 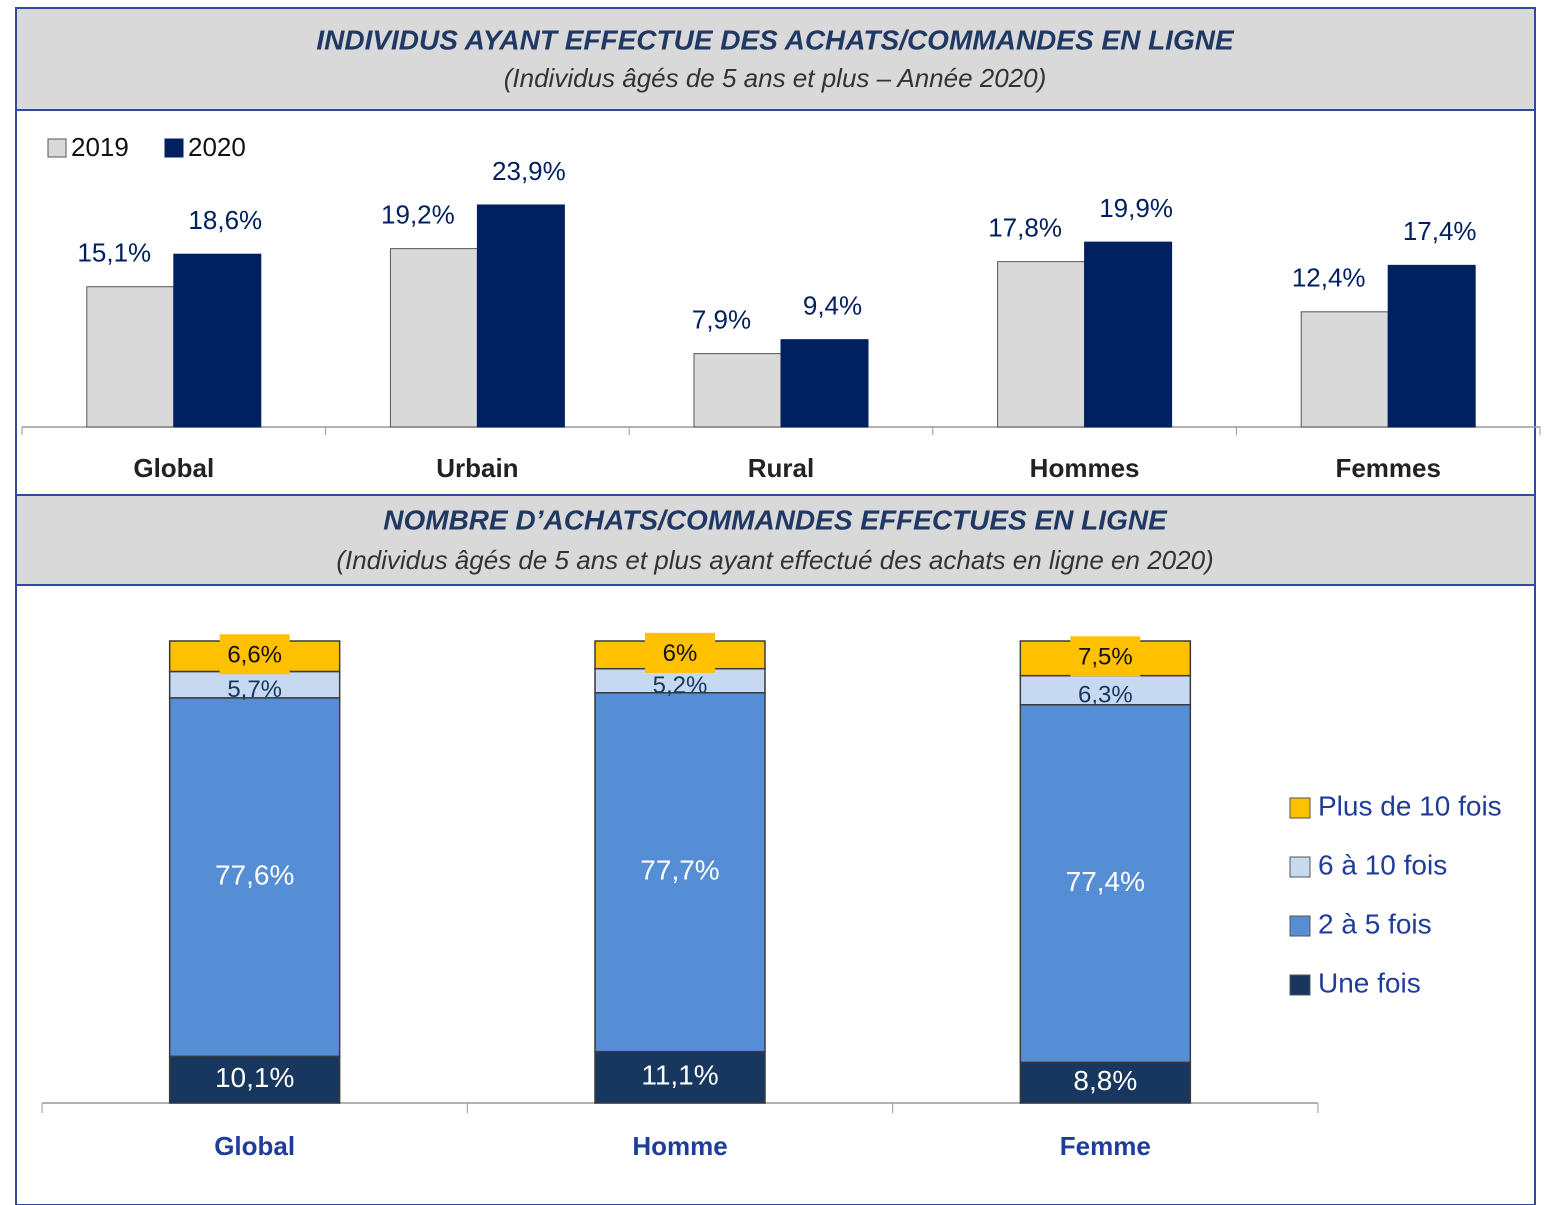 What do you see at coordinates (1329, 278) in the screenshot?
I see `data-label: 12,4%` at bounding box center [1329, 278].